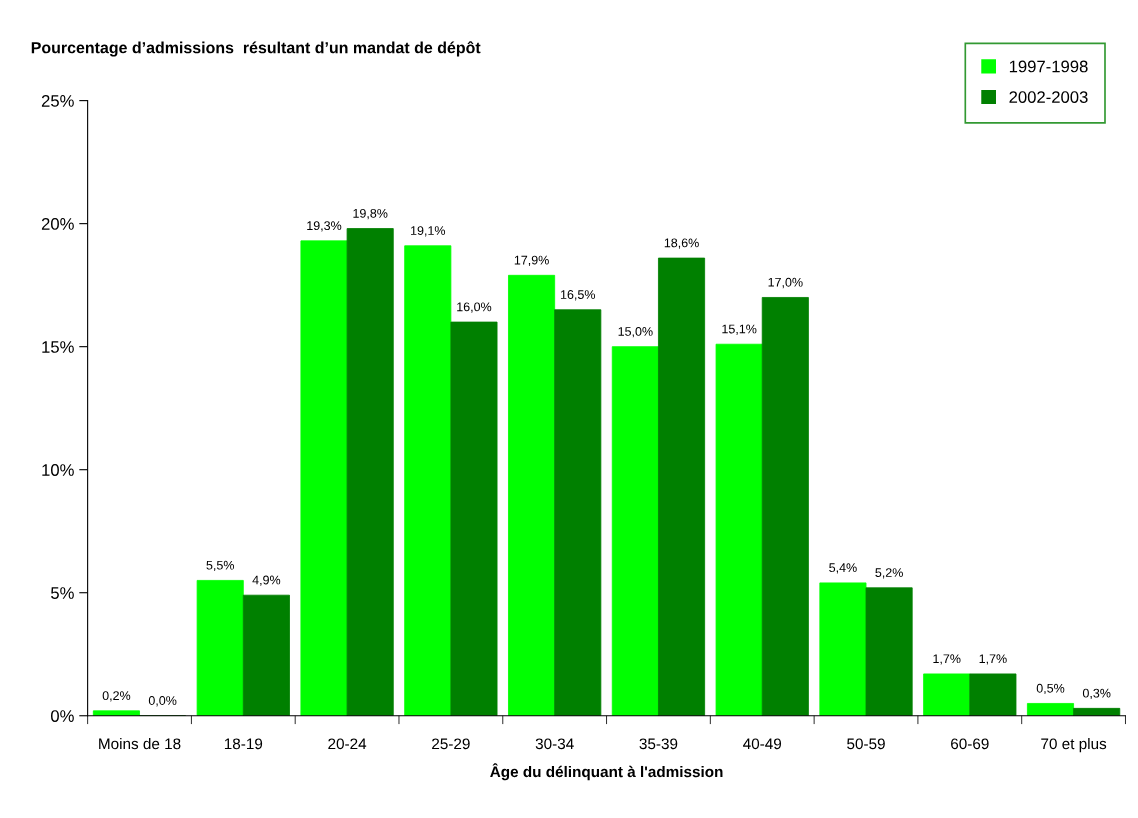 This screenshot has width=1138, height=818. Describe the element at coordinates (658, 744) in the screenshot. I see `x-tick-label: 35-39` at that location.